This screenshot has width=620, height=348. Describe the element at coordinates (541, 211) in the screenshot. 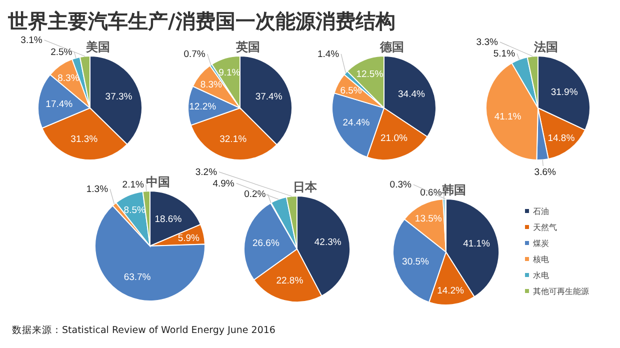

I see `legend-label: 石油` at that location.